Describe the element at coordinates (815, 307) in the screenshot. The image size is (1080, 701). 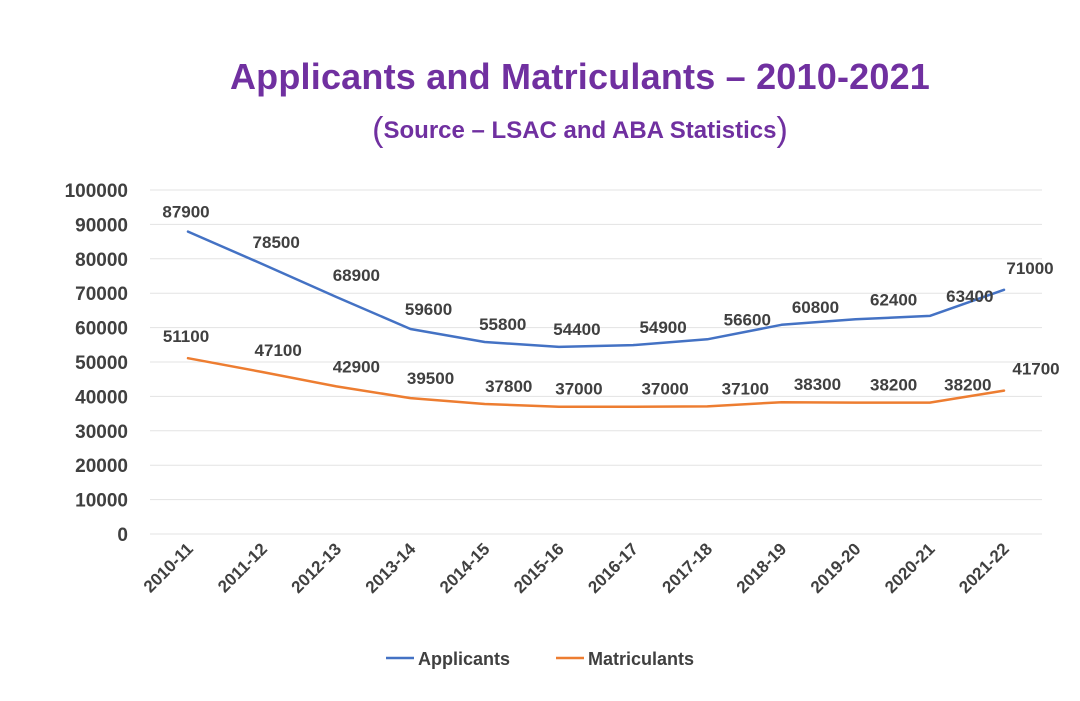
I see `data-label-applicants: 60800` at that location.